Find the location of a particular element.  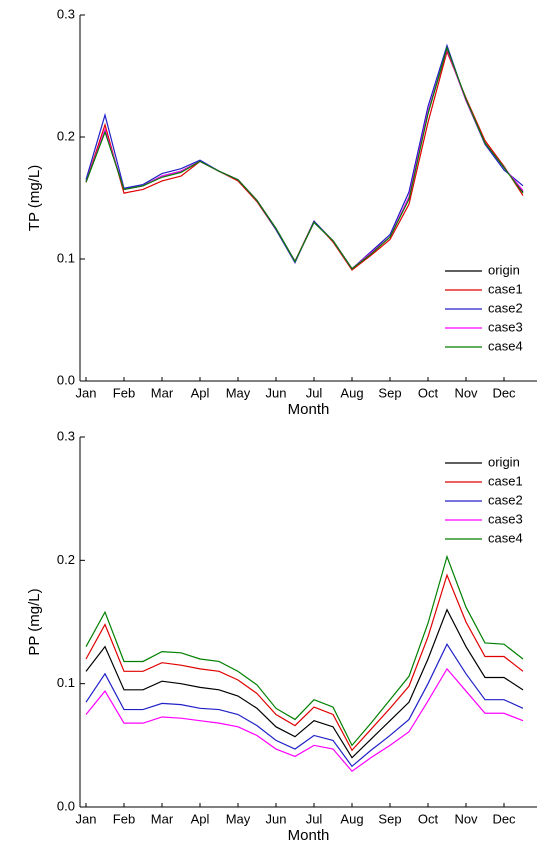

y-axis-label: PP (mg/L) is located at coordinates (34, 621).